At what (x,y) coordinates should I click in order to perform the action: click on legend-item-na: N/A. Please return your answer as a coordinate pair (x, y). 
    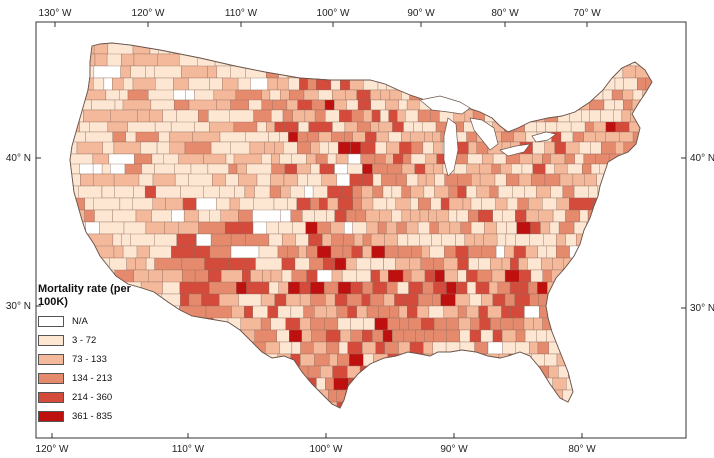
    Looking at the image, I should click on (98, 321).